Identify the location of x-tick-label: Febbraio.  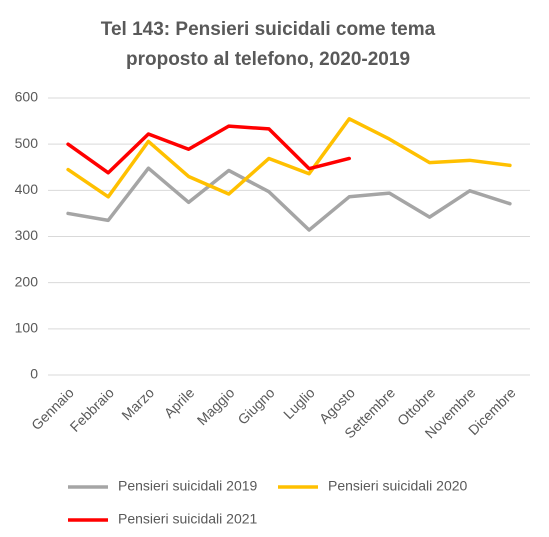
(92, 409).